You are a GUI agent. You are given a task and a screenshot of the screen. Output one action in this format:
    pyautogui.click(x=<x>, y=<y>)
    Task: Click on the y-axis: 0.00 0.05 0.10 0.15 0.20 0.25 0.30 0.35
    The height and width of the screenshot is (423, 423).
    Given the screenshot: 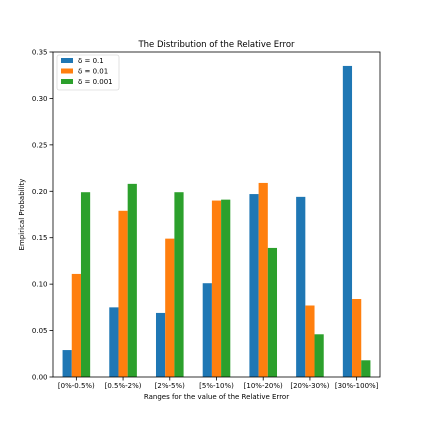 What is the action you would take?
    pyautogui.click(x=42, y=215)
    